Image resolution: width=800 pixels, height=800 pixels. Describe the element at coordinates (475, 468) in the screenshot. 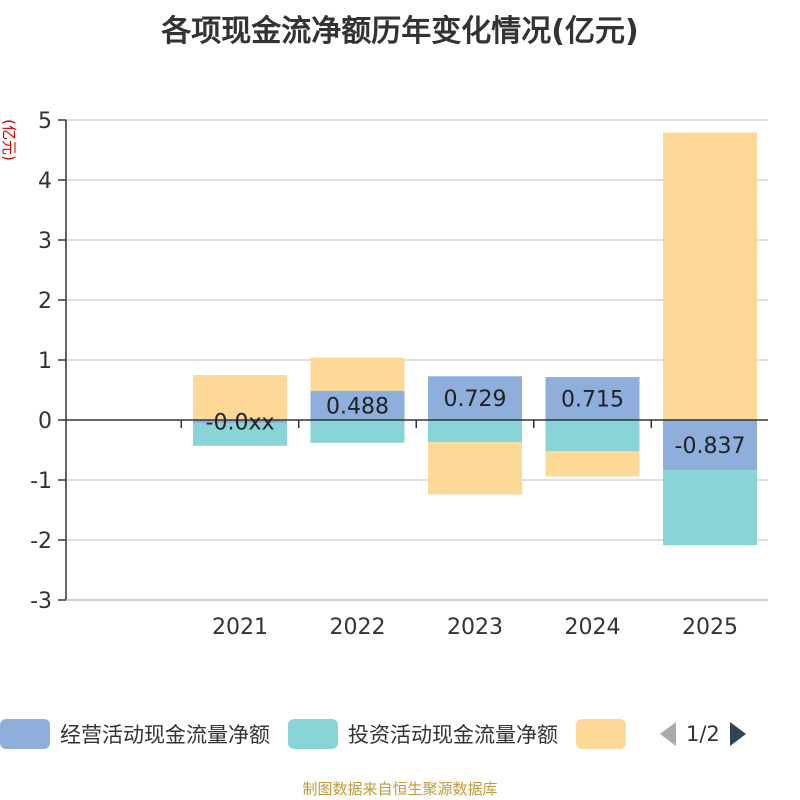

I see `bar-2023-s2` at that location.